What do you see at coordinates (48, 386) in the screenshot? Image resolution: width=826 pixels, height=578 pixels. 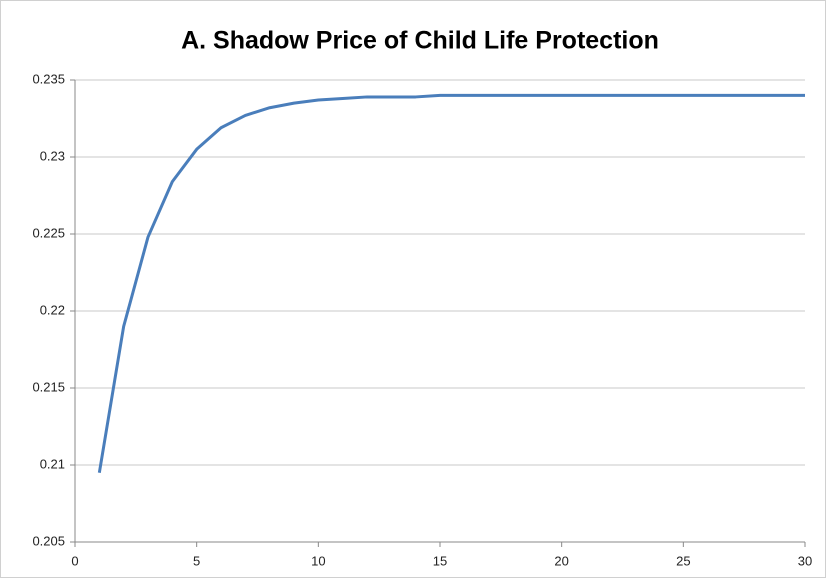 I see `y-tick-label: 0.215` at bounding box center [48, 386].